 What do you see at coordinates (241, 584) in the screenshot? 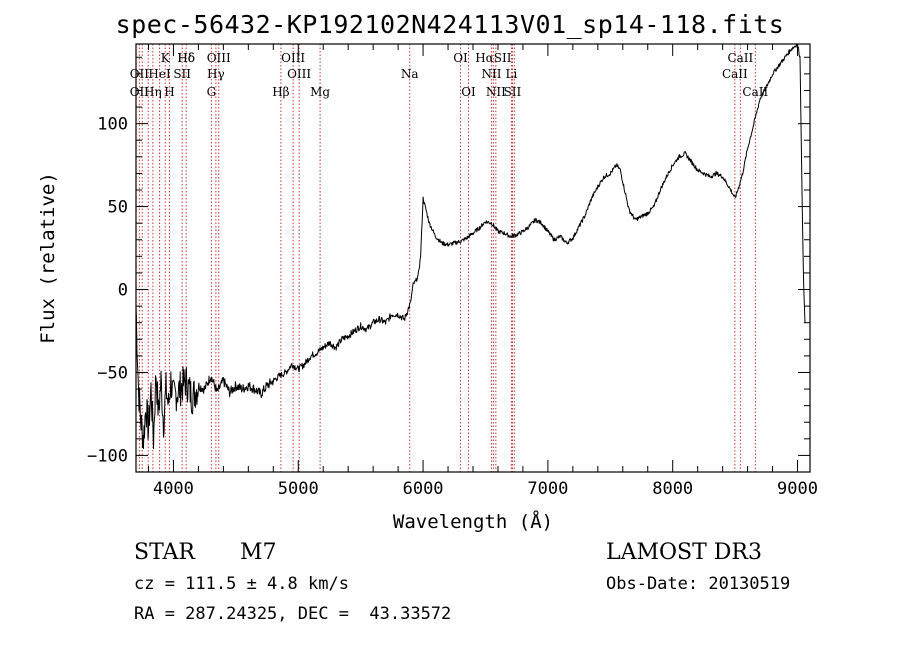
I see `redshift-info: cz = 111.5 ± 4.8 km/s` at bounding box center [241, 584].